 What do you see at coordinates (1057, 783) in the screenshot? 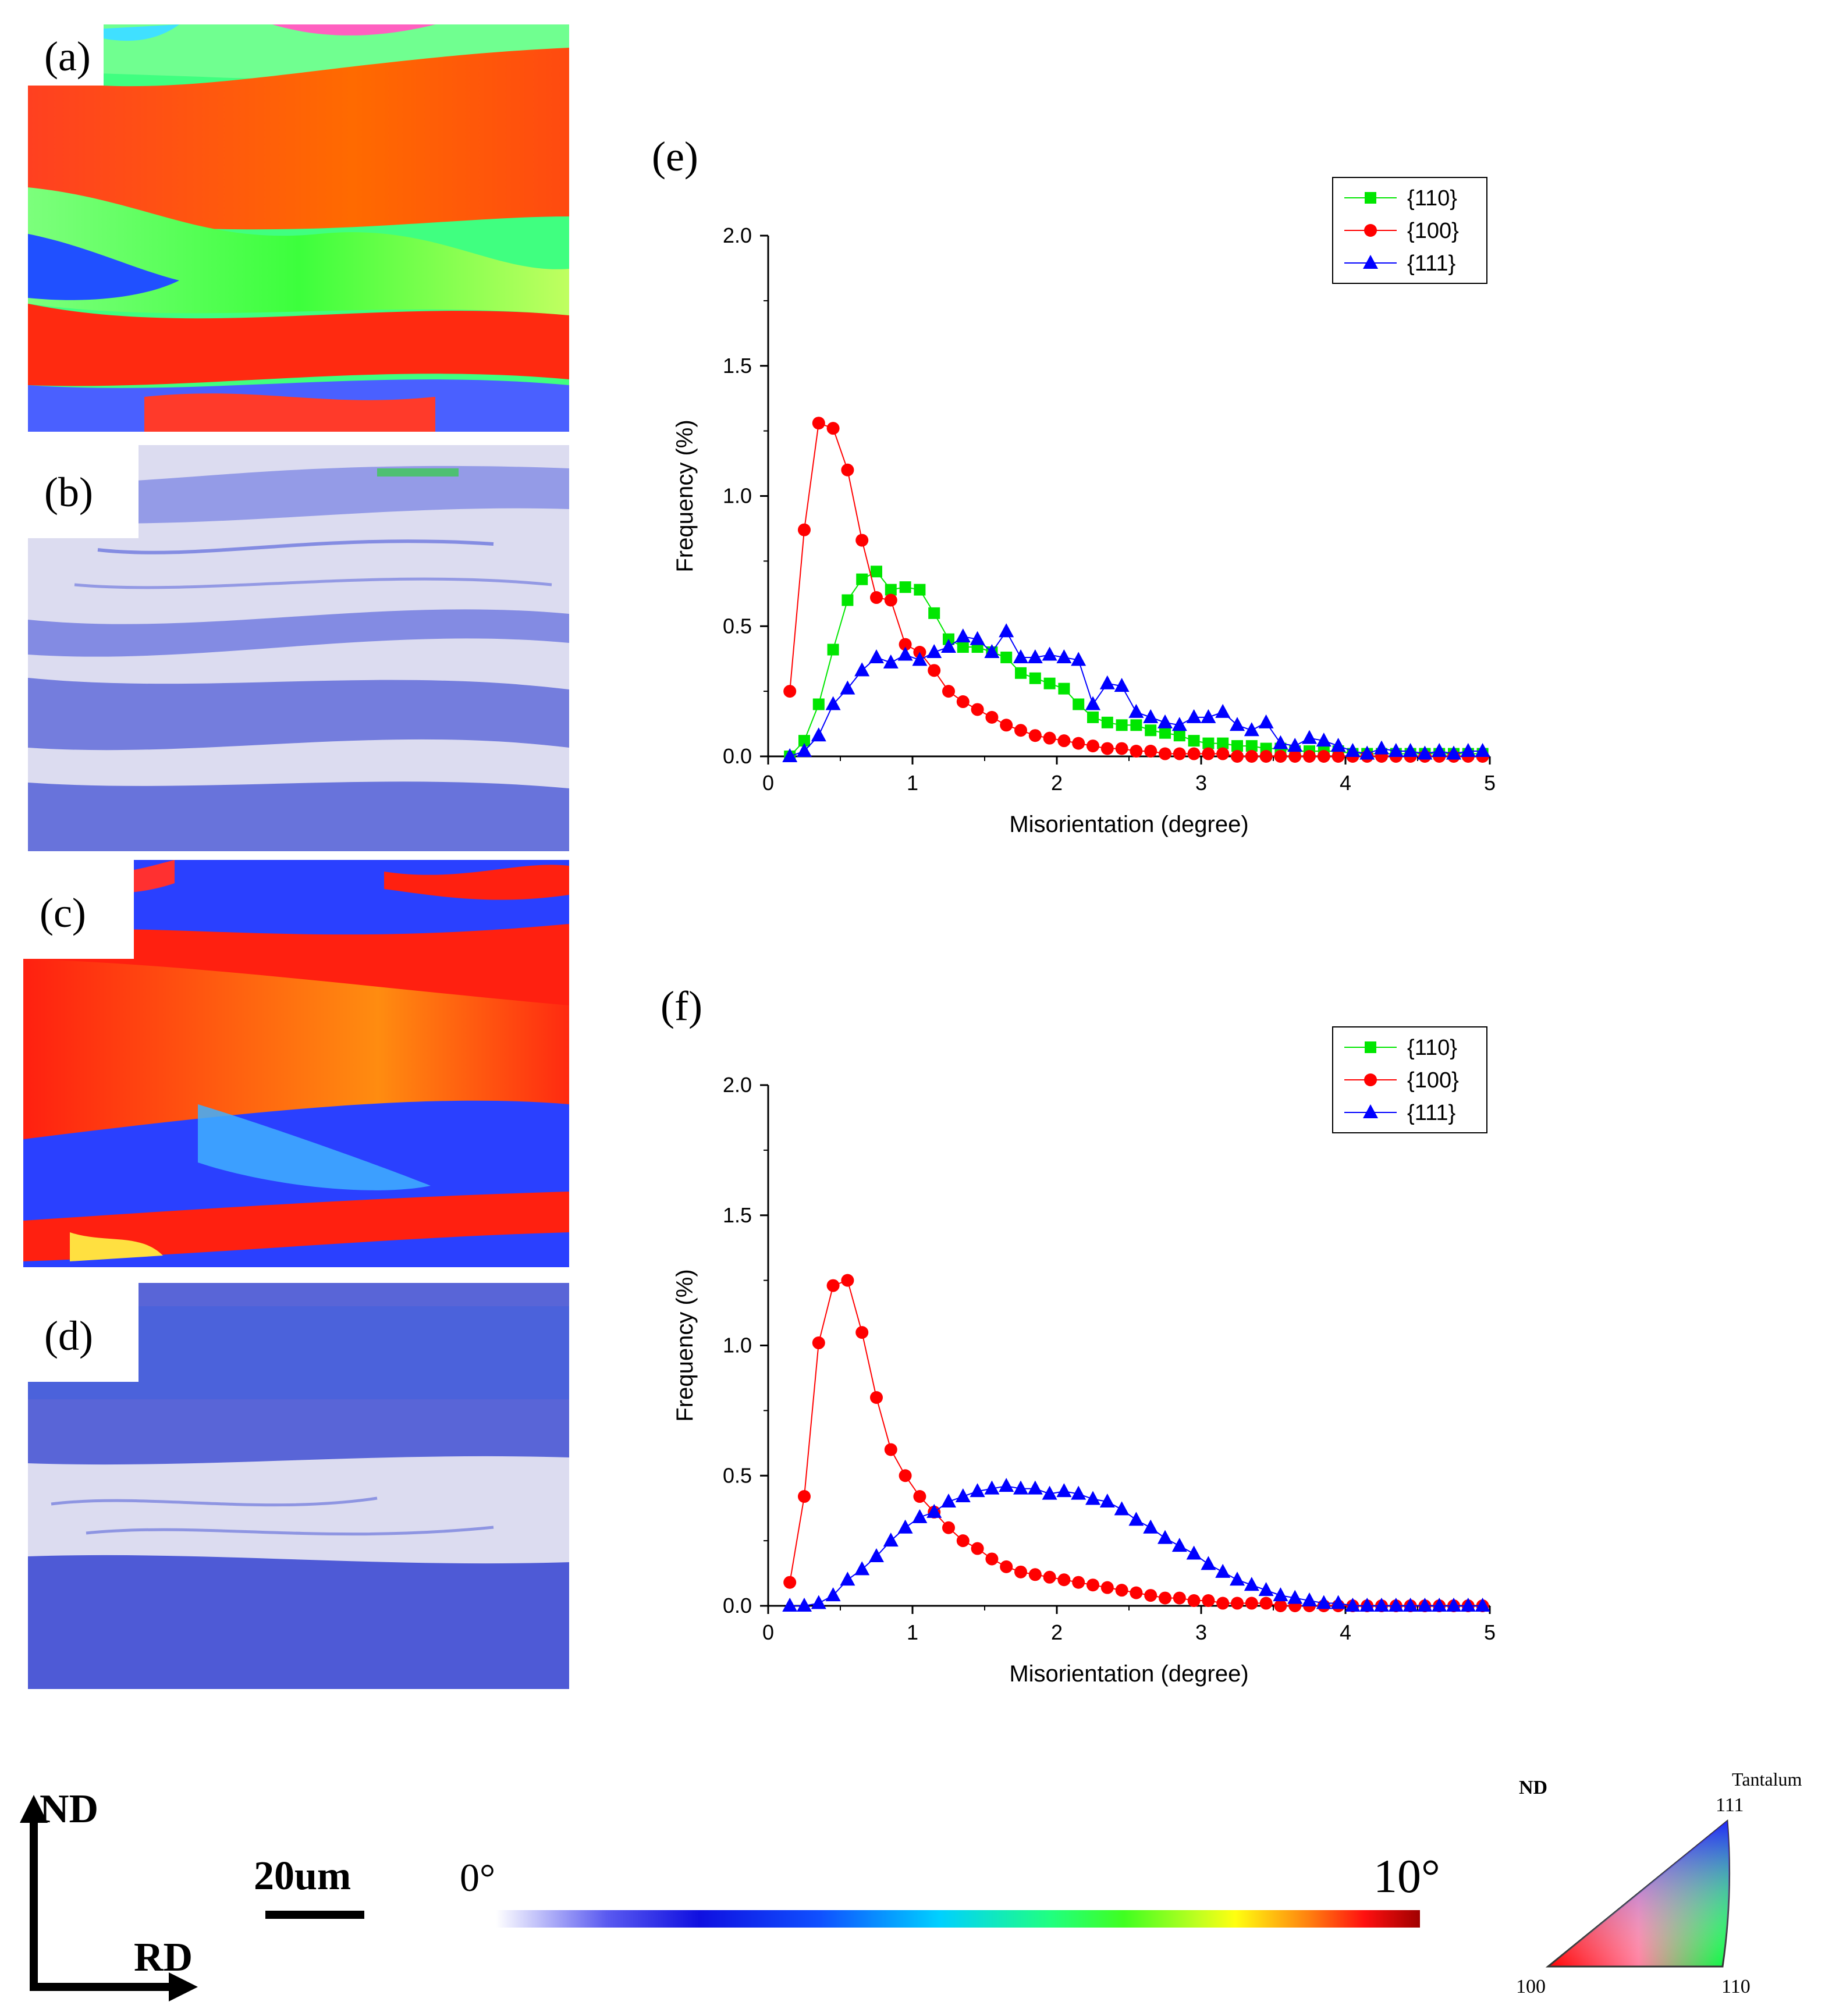
I see `x-tick-label: 2` at bounding box center [1057, 783].